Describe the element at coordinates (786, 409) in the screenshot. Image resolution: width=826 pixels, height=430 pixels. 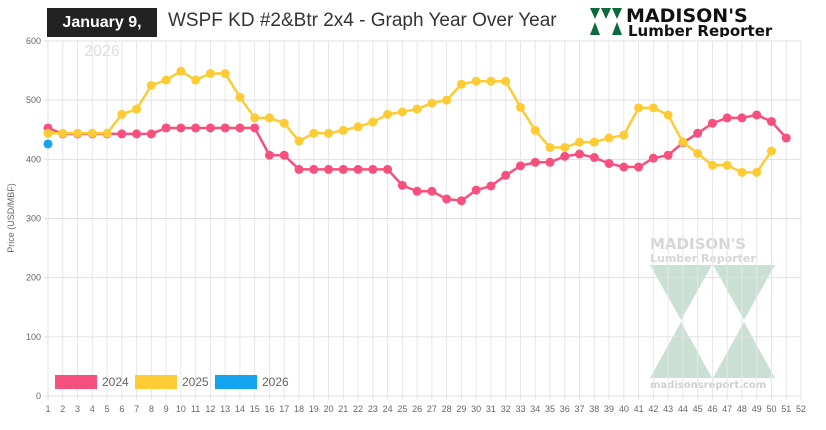
I see `x-tick-label: 51` at that location.